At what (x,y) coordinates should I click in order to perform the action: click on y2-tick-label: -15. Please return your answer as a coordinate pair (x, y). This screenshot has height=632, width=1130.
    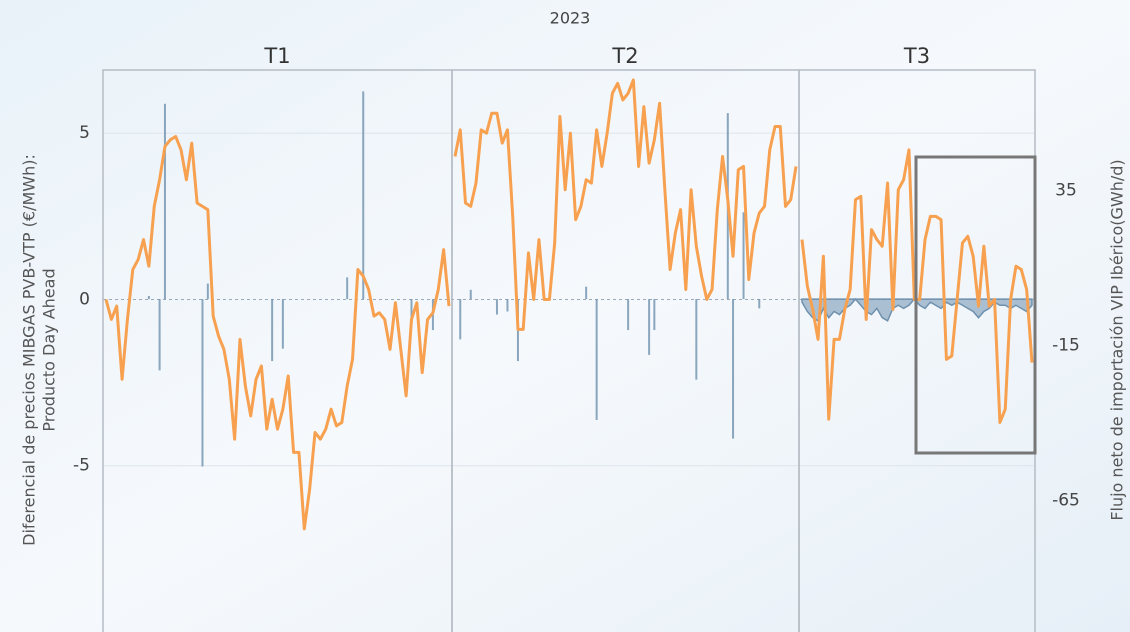
    Looking at the image, I should click on (1066, 346).